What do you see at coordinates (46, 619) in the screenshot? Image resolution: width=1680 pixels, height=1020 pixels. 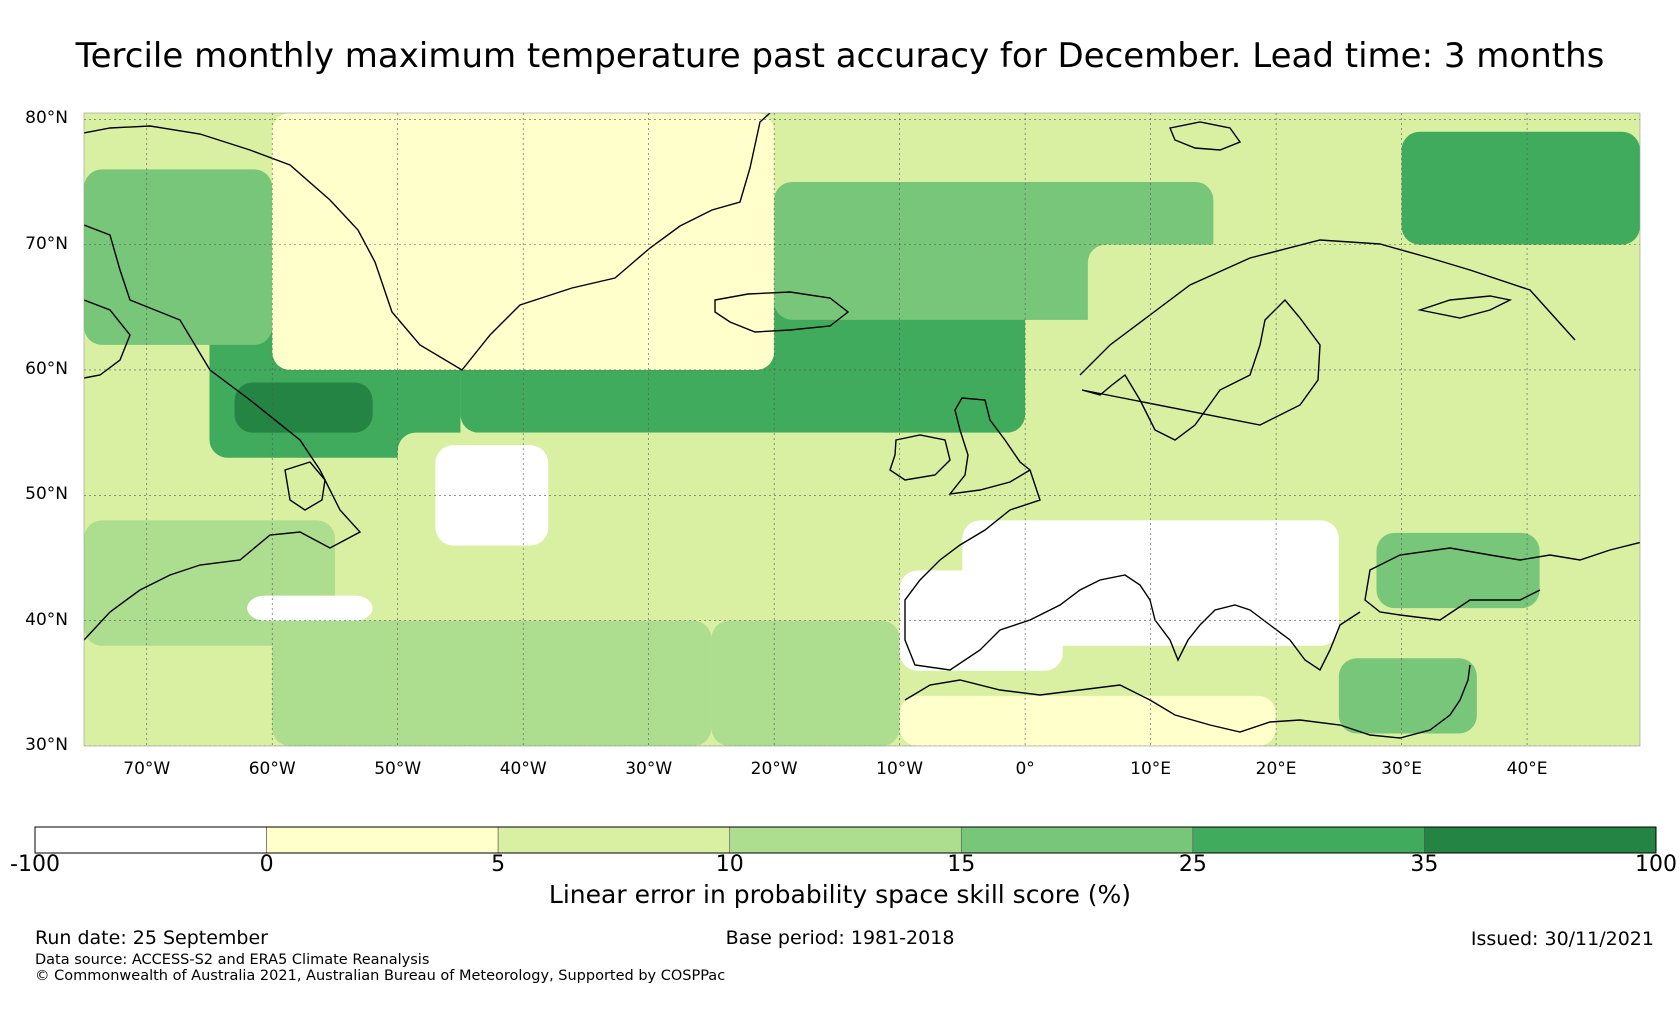 I see `lat-tick-label: 40°N` at bounding box center [46, 619].